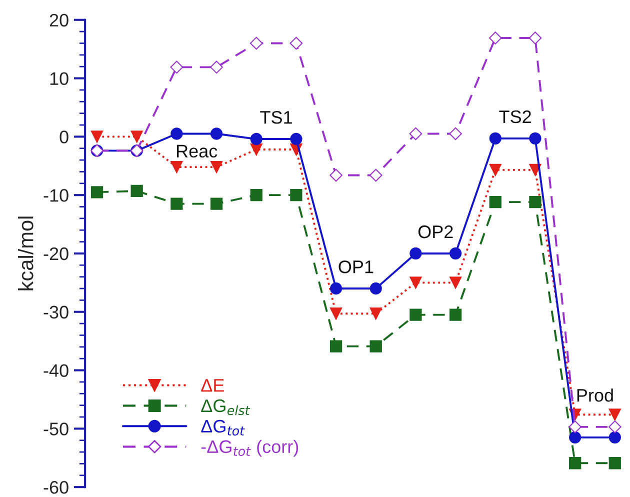 The width and height of the screenshot is (630, 497). Describe the element at coordinates (249, 448) in the screenshot. I see `legend-label: -ΔG$_{tot}$ (corr)` at that location.